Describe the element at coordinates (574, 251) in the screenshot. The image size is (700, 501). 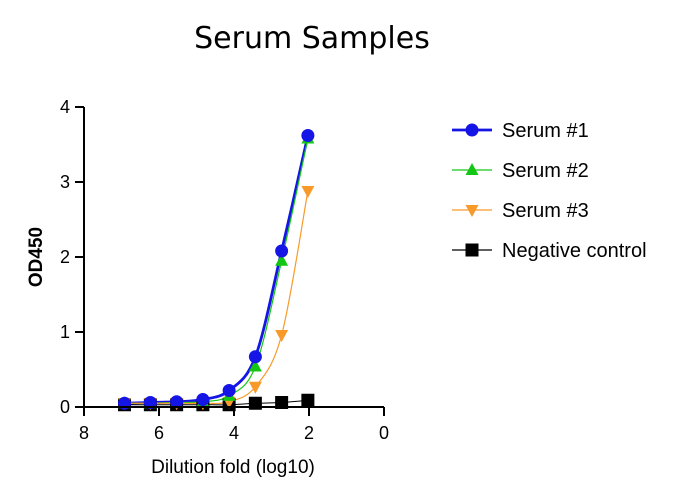
I see `legend-label: Negative control` at that location.